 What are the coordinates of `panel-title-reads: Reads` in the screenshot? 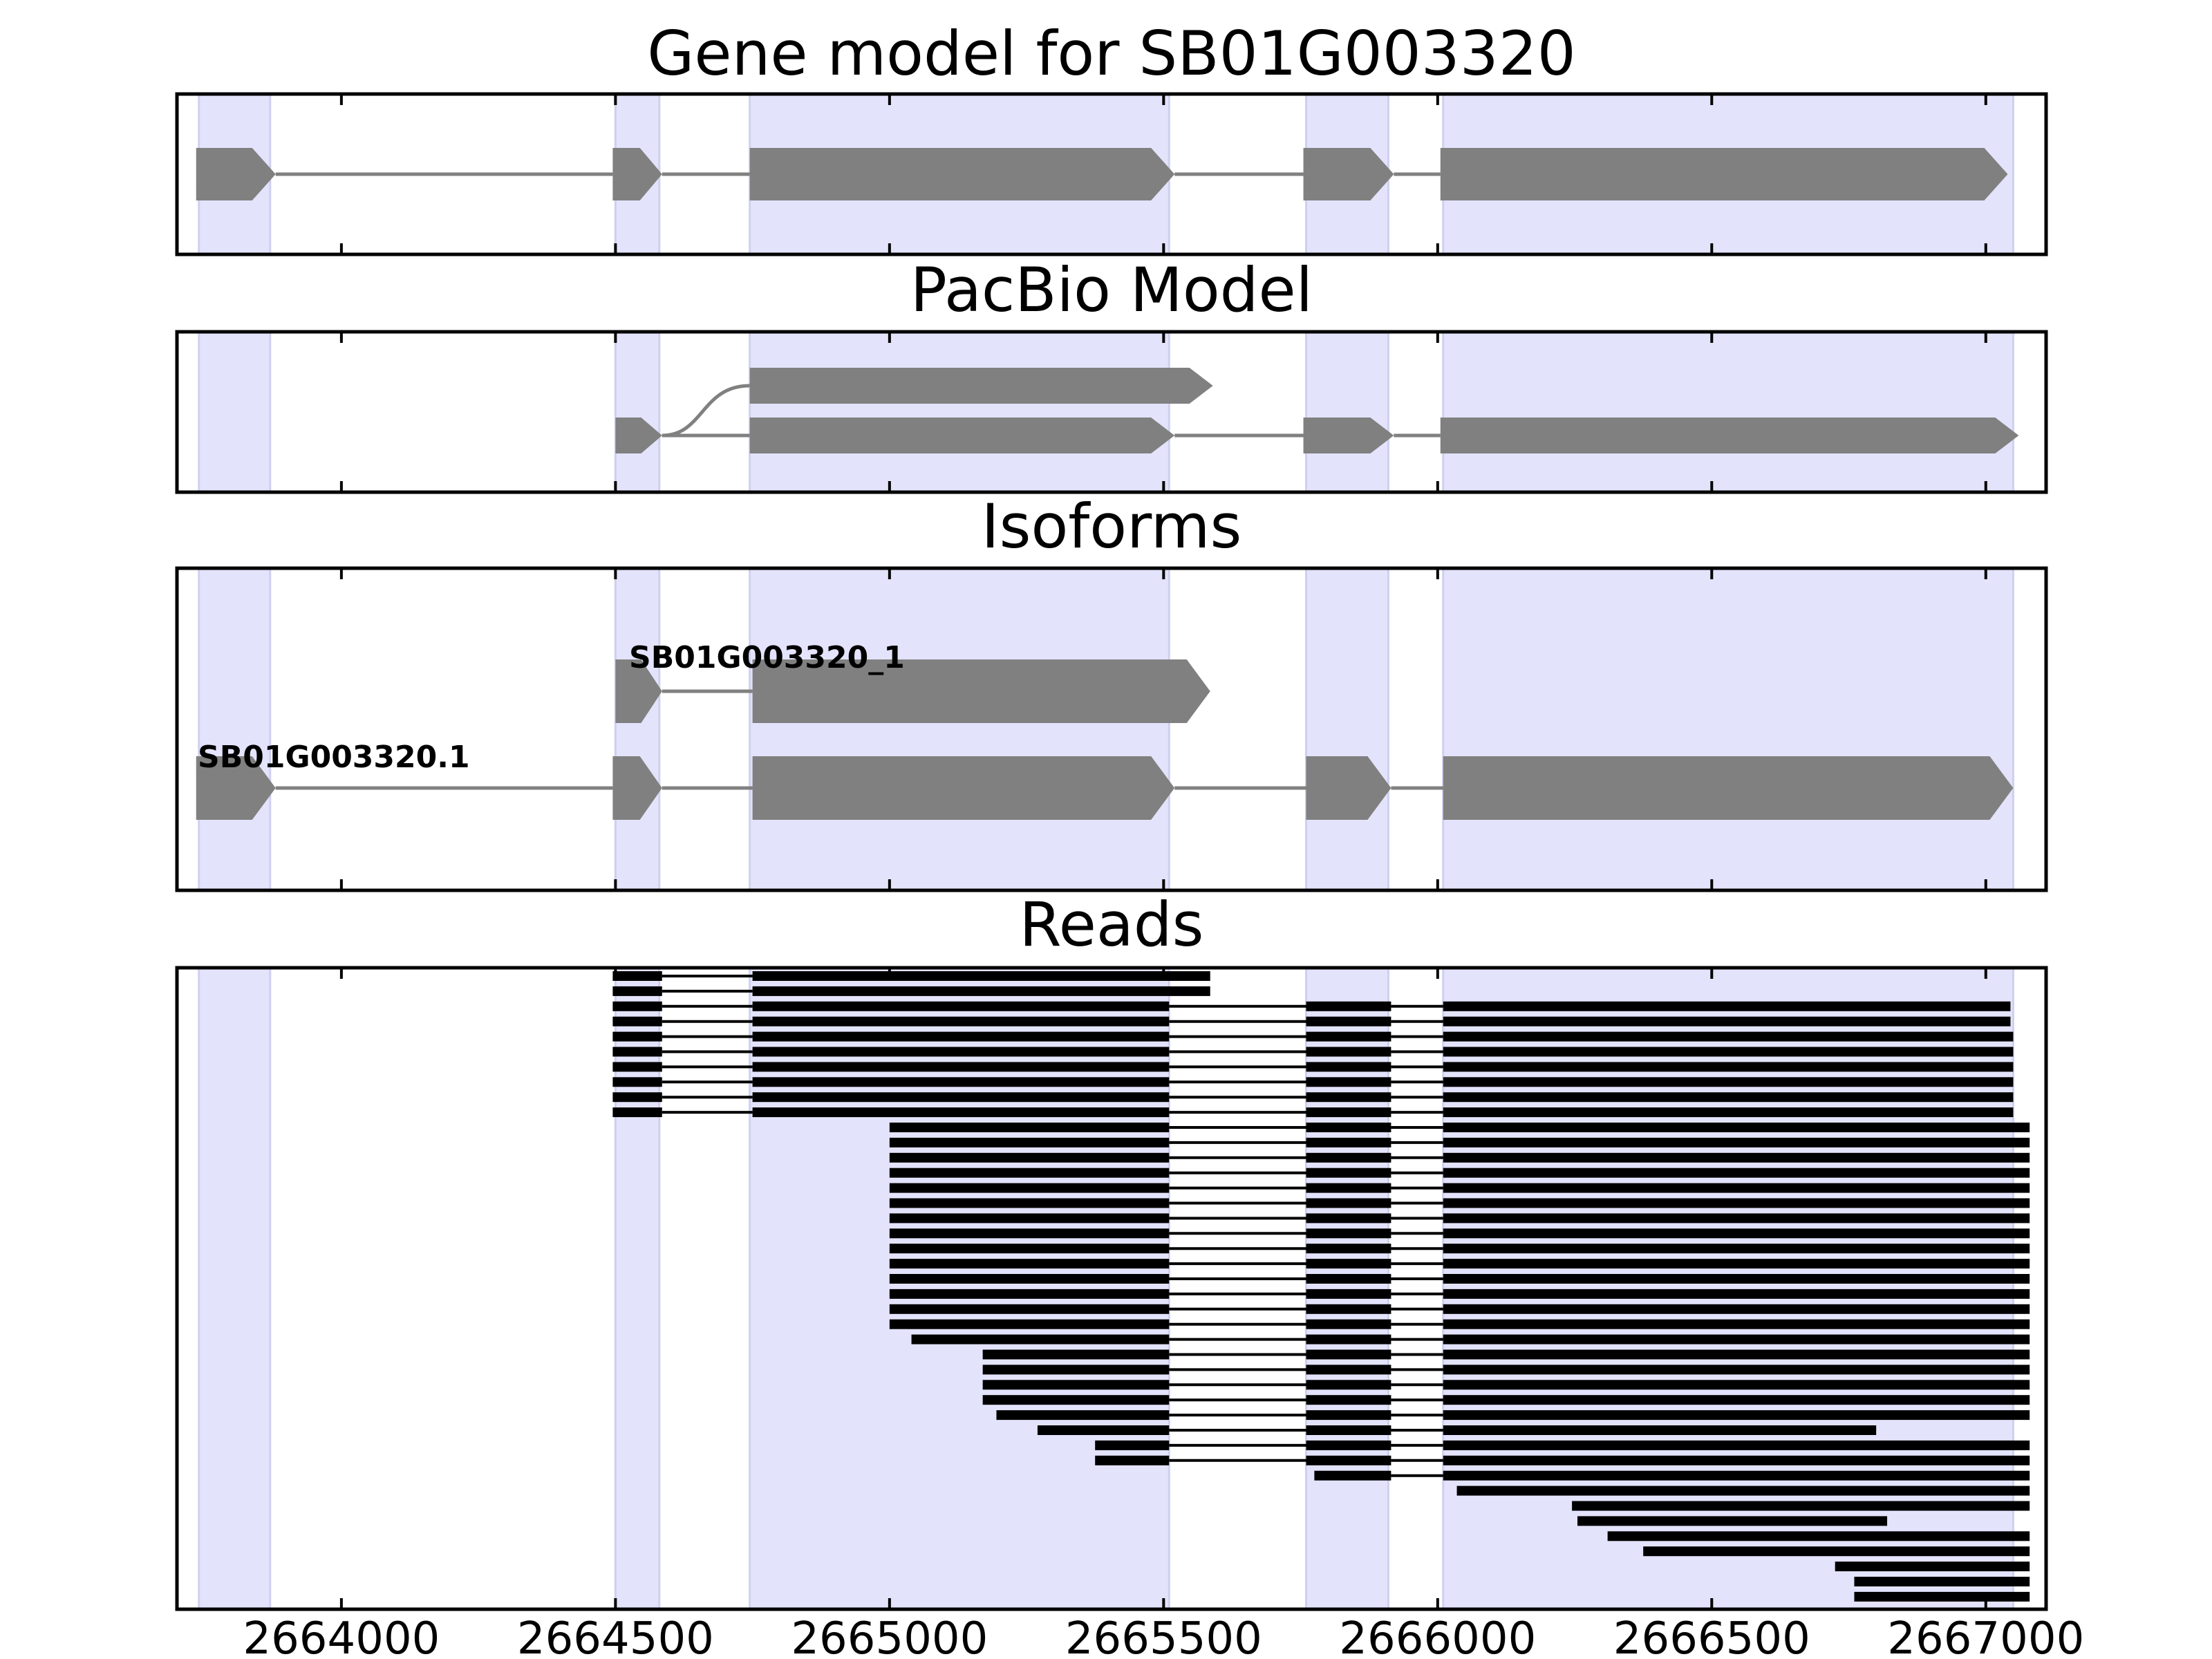 It's located at (1112, 924).